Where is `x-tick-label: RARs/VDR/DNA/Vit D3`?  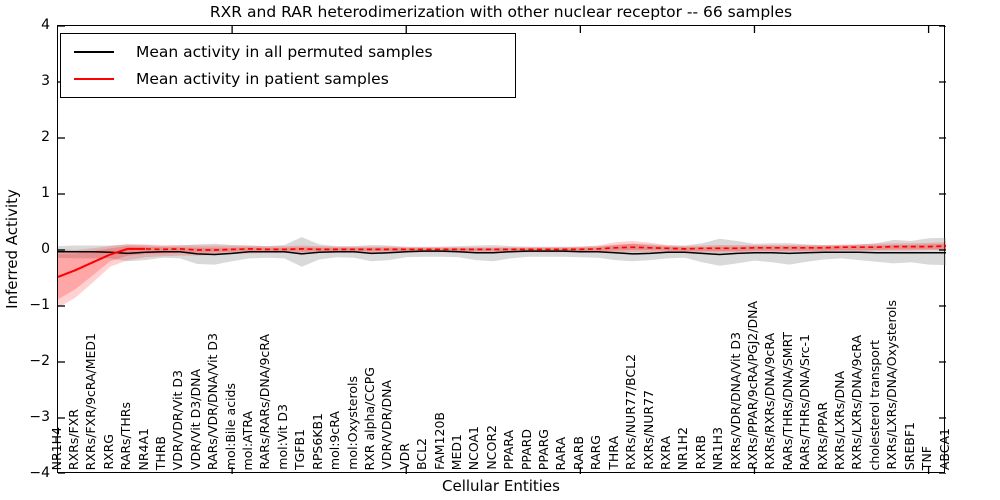 x-tick-label: RARs/VDR/DNA/Vit D3 is located at coordinates (213, 401).